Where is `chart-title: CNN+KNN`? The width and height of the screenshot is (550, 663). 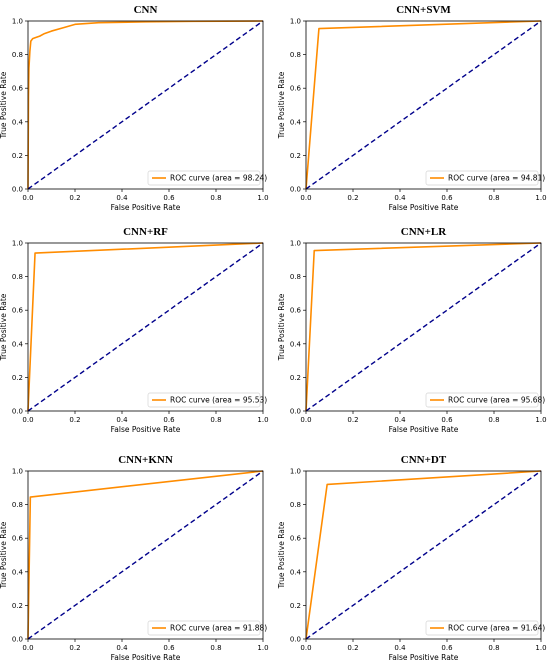 chart-title: CNN+KNN is located at coordinates (145, 460).